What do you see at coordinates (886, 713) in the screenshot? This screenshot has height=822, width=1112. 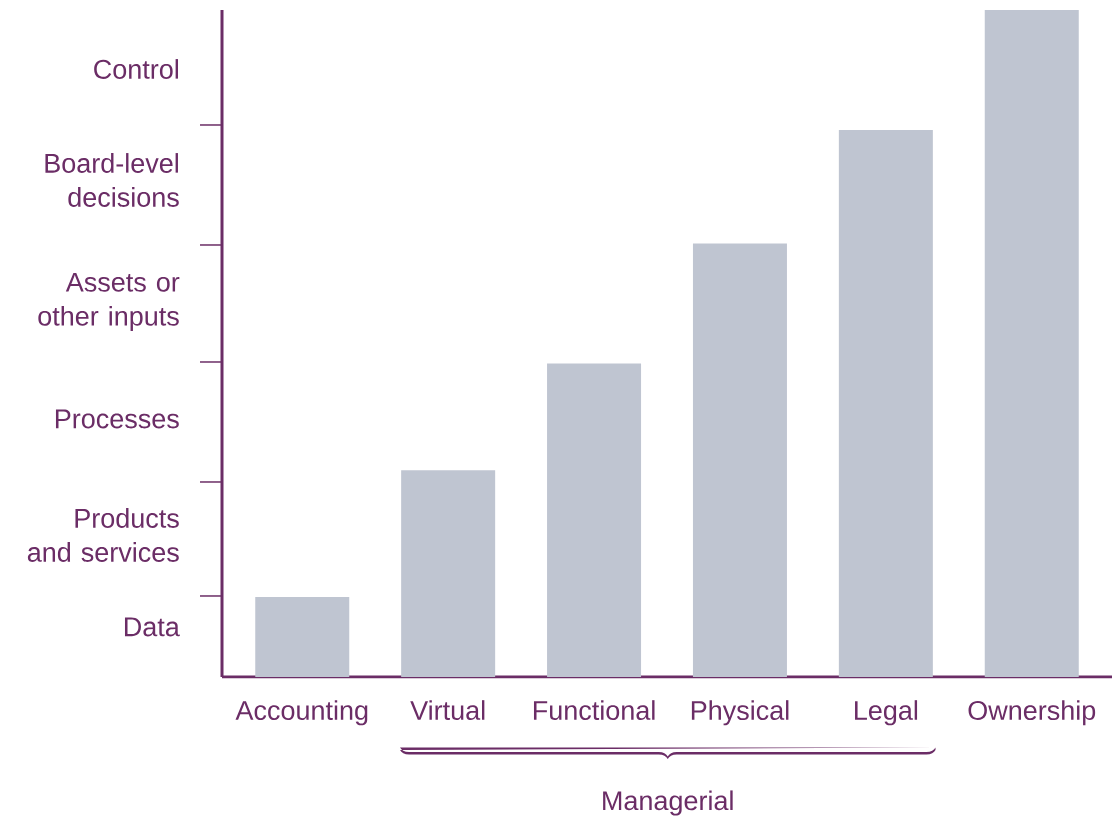 I see `x-tick-label: Legal` at bounding box center [886, 713].